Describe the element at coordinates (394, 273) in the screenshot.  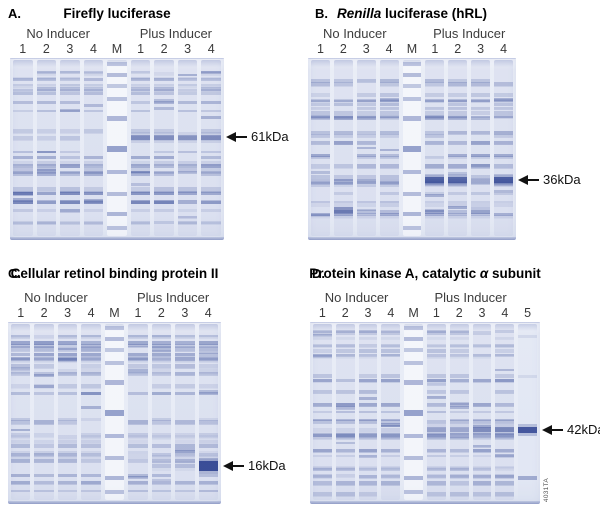
I see `panel-title-part: Protein kinase A, catalytic` at that location.